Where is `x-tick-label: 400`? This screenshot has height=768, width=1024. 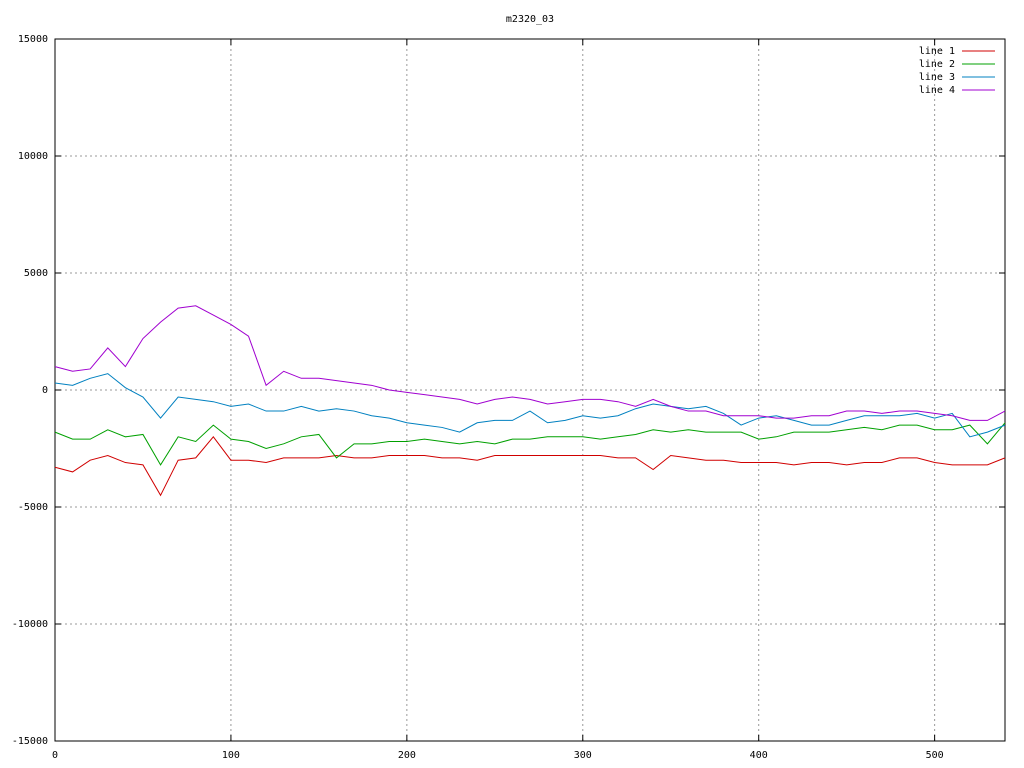
x-tick-label: 400 is located at coordinates (759, 755).